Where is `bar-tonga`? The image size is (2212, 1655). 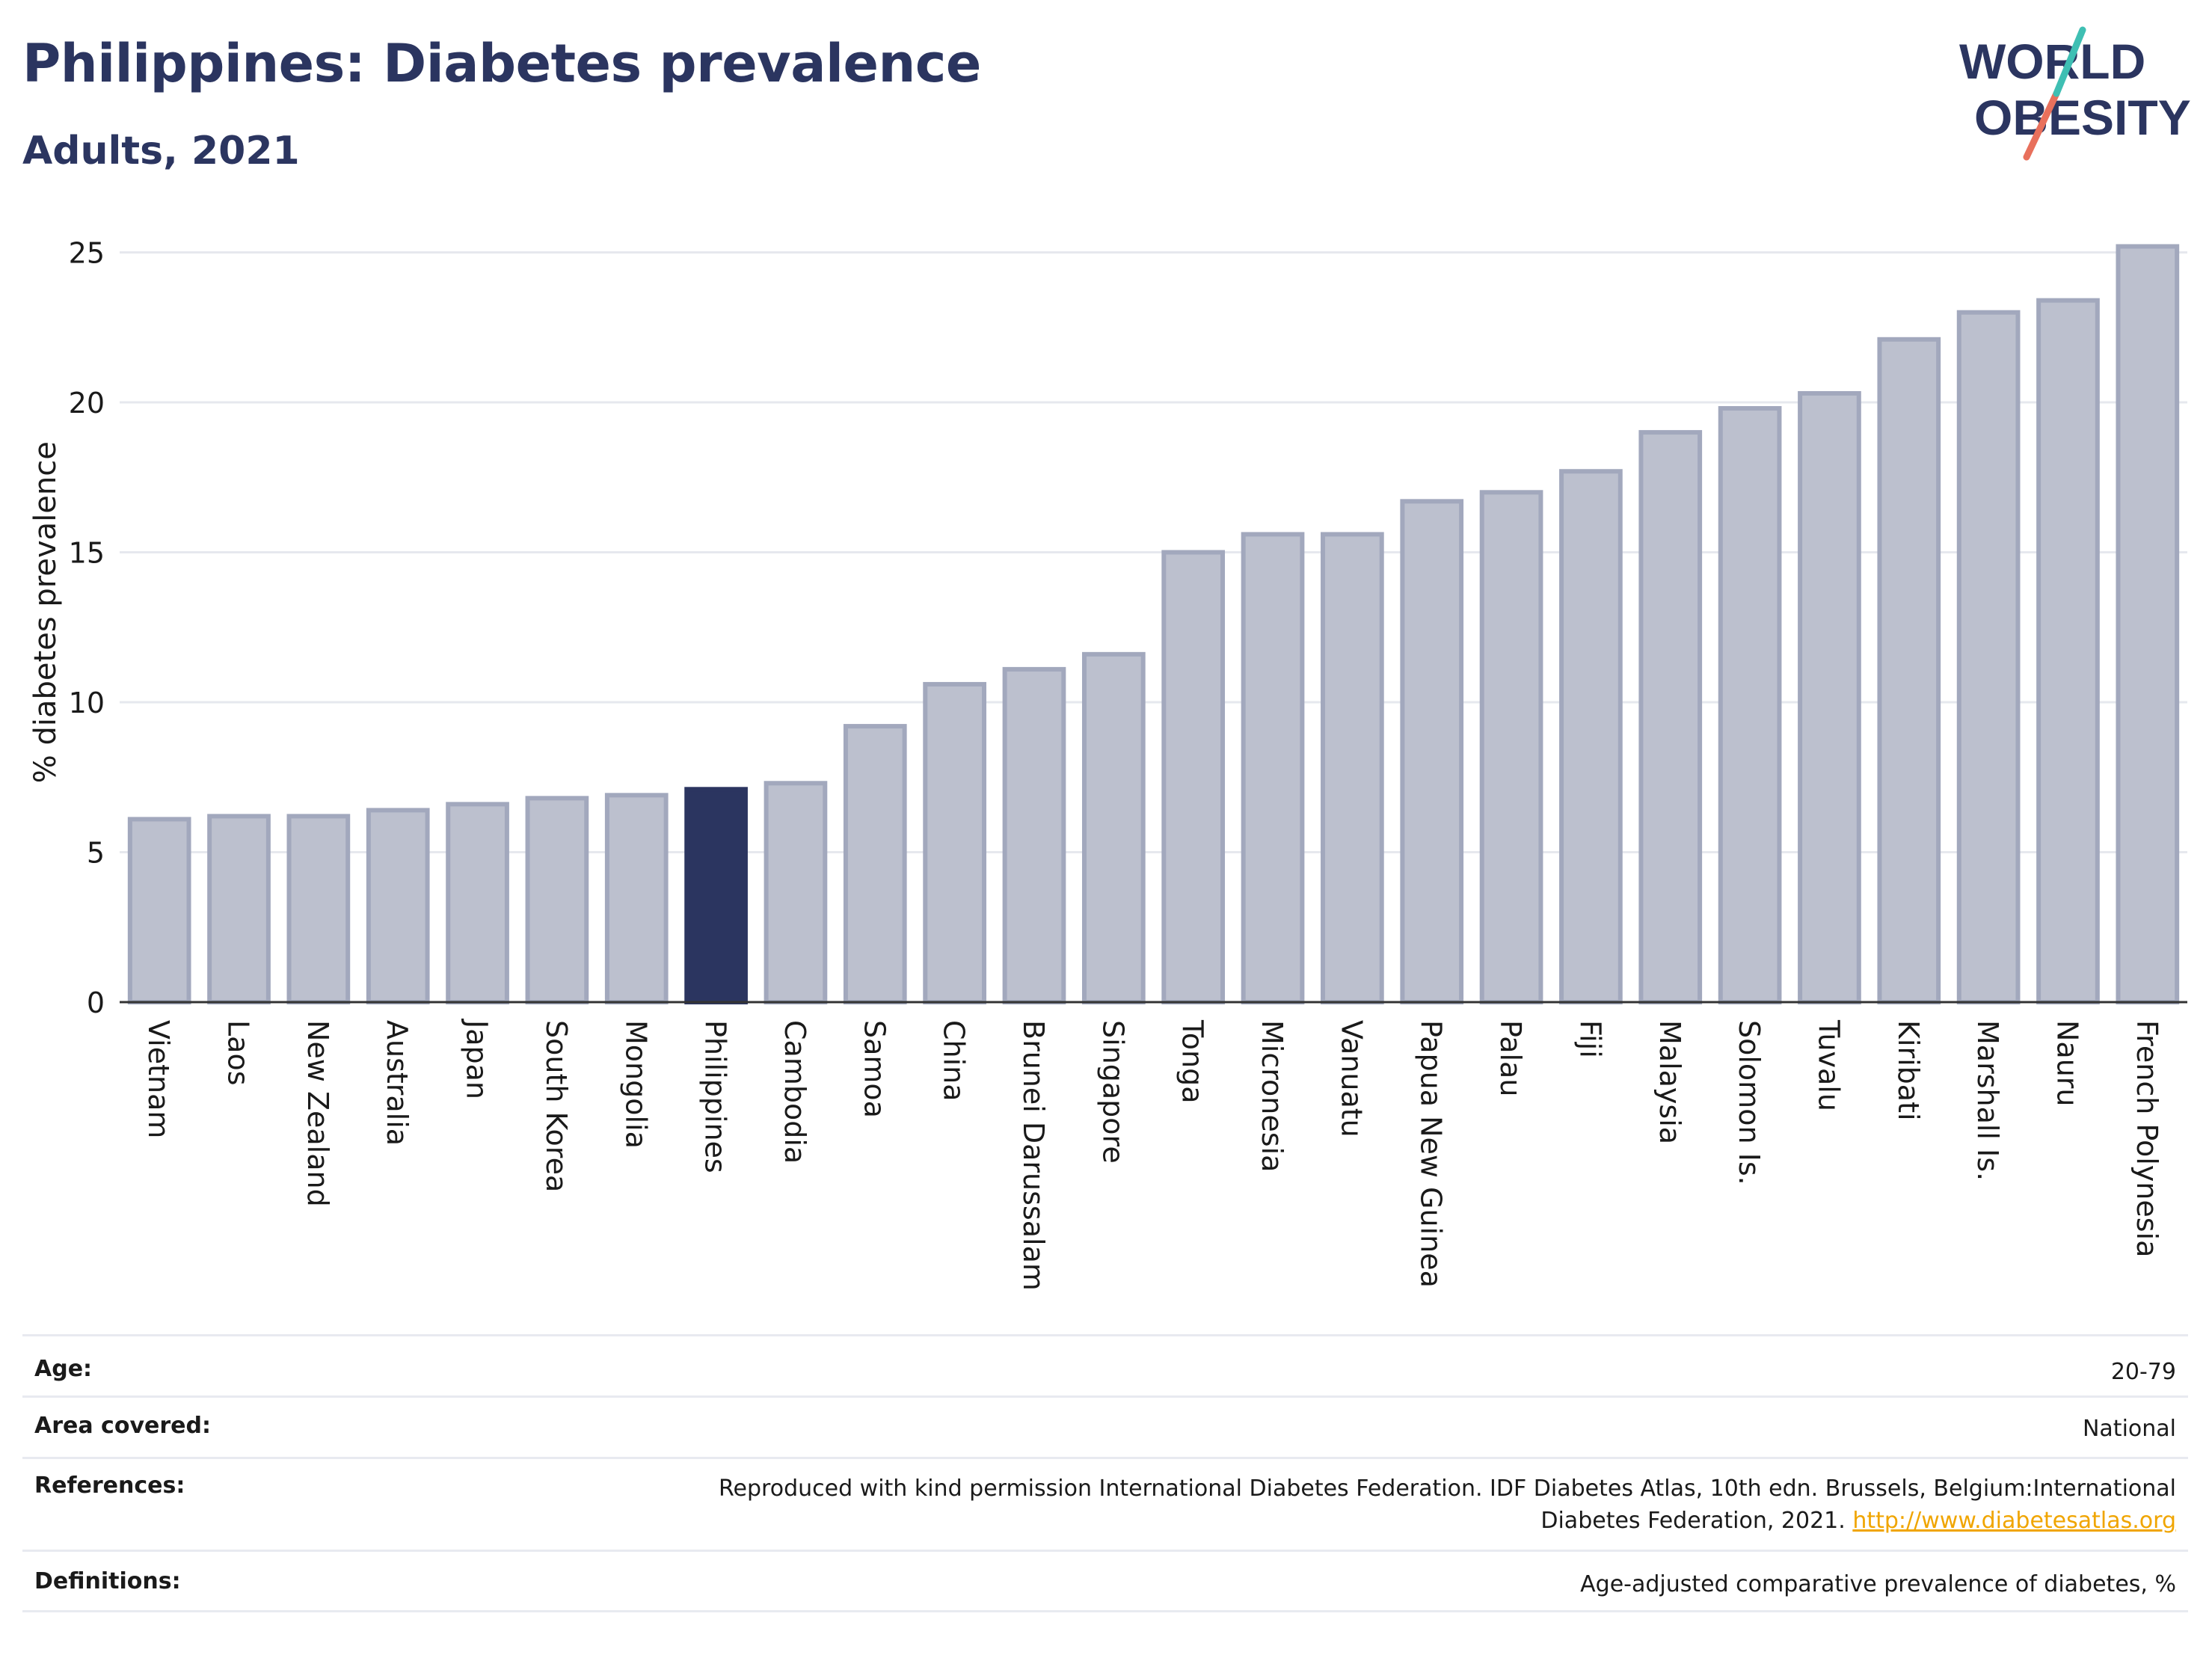 bar-tonga is located at coordinates (1193, 777).